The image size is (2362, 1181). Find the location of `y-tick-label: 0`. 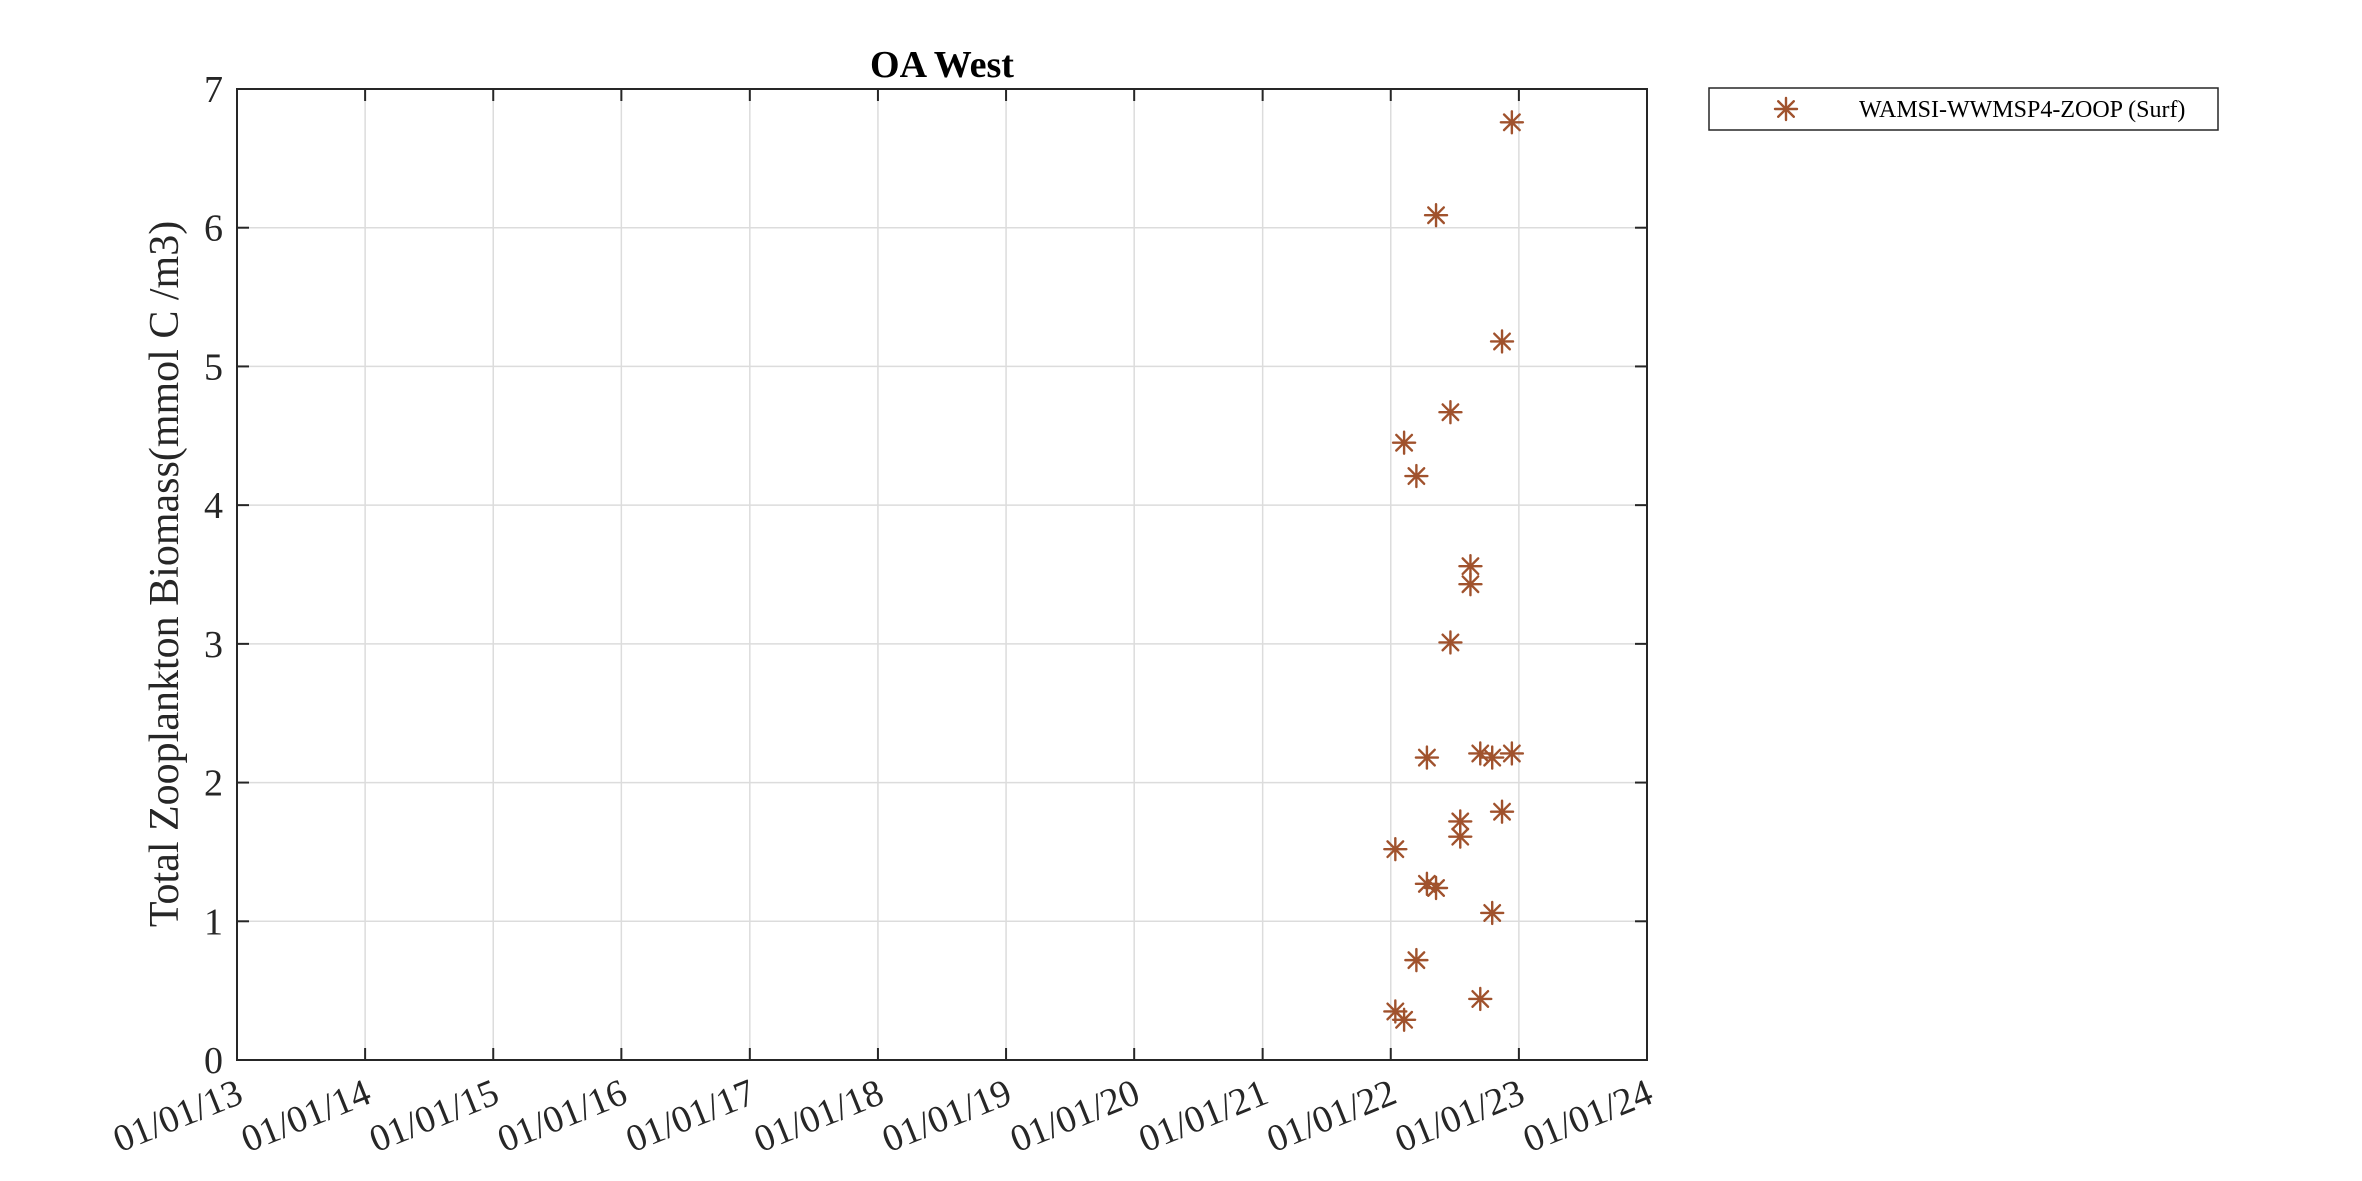

y-tick-label: 0 is located at coordinates (213, 1061).